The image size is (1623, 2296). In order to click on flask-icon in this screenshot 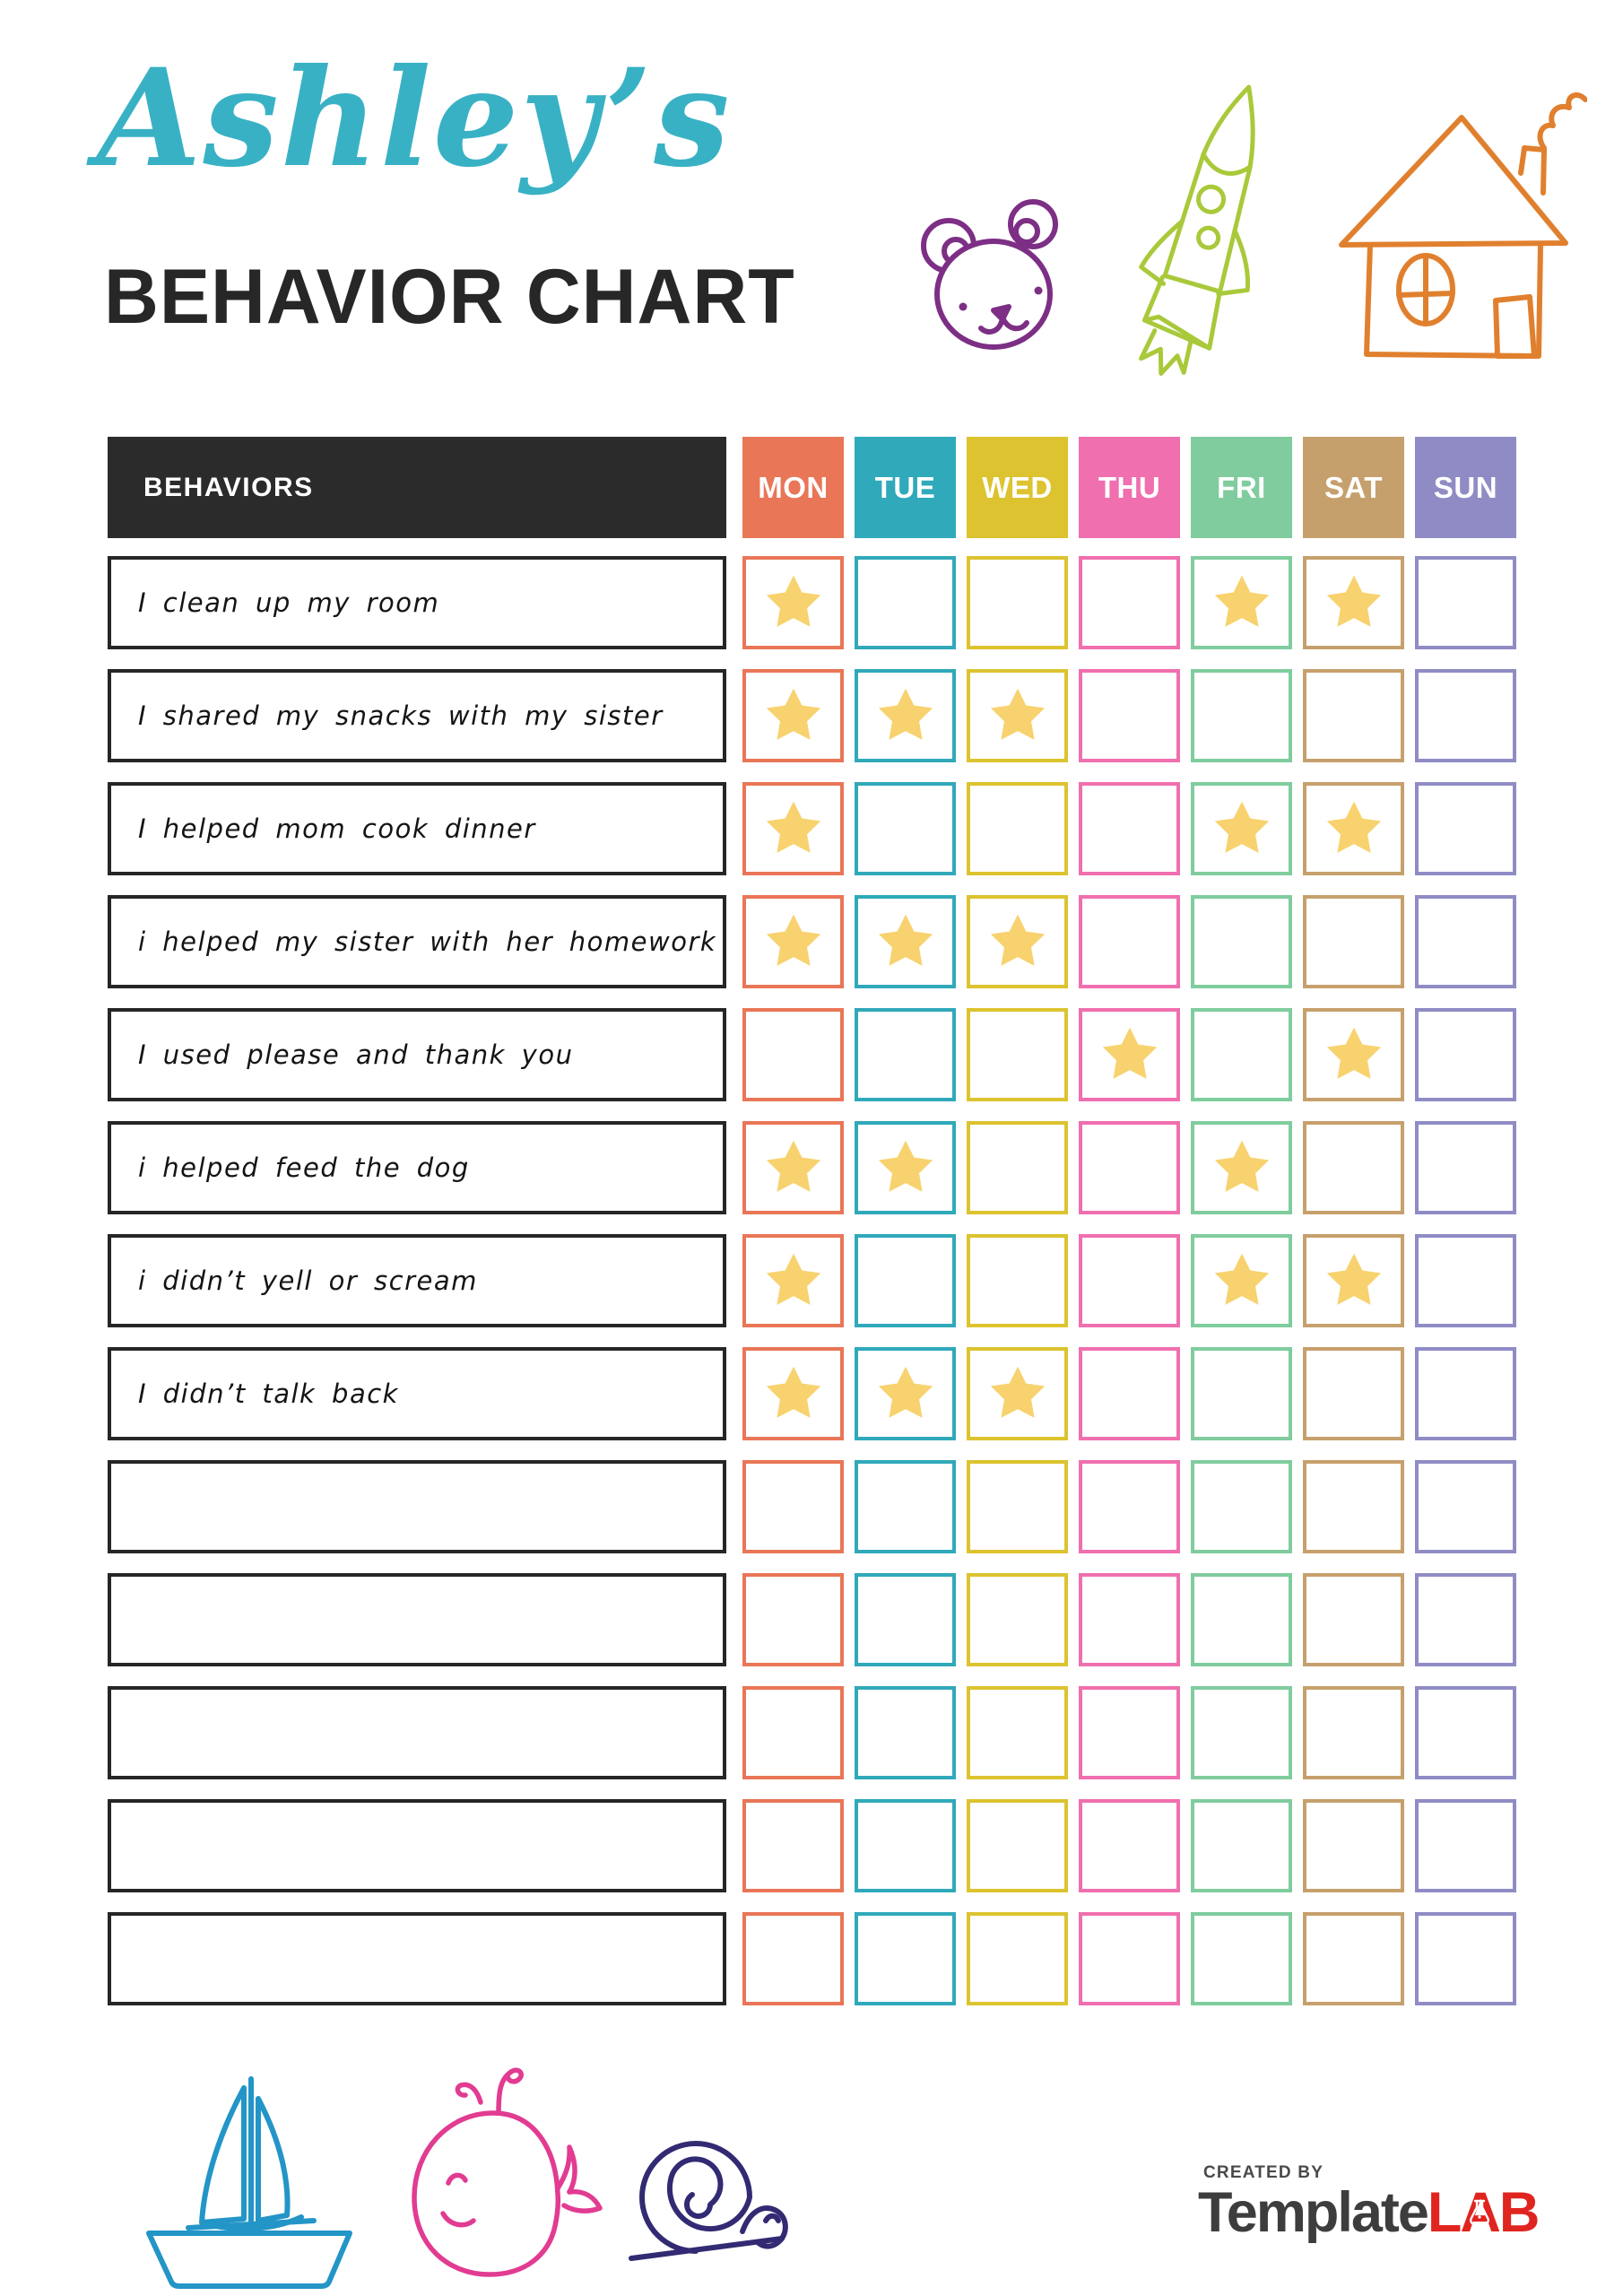, I will do `click(1479, 2212)`.